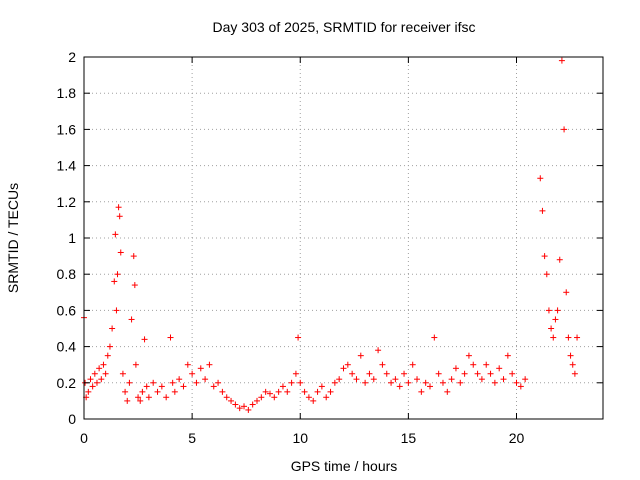 This screenshot has width=640, height=480. I want to click on y-tick-label: 0.6, so click(67, 310).